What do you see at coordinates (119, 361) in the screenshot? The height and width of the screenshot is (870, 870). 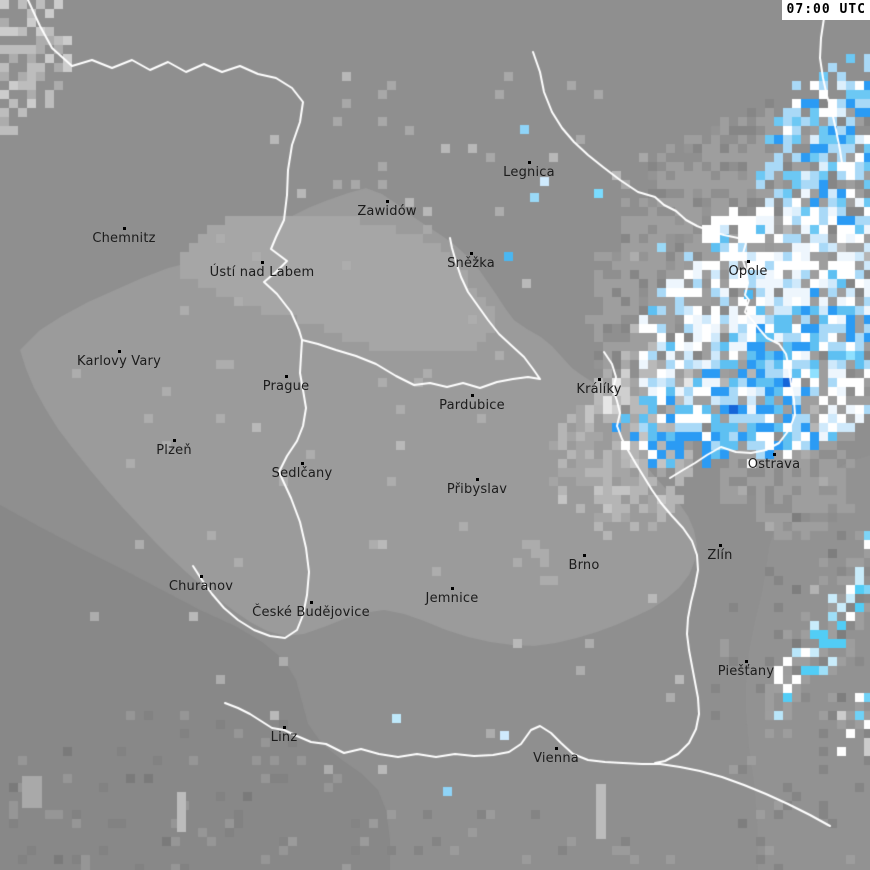 I see `city-label: Karlovy Vary` at bounding box center [119, 361].